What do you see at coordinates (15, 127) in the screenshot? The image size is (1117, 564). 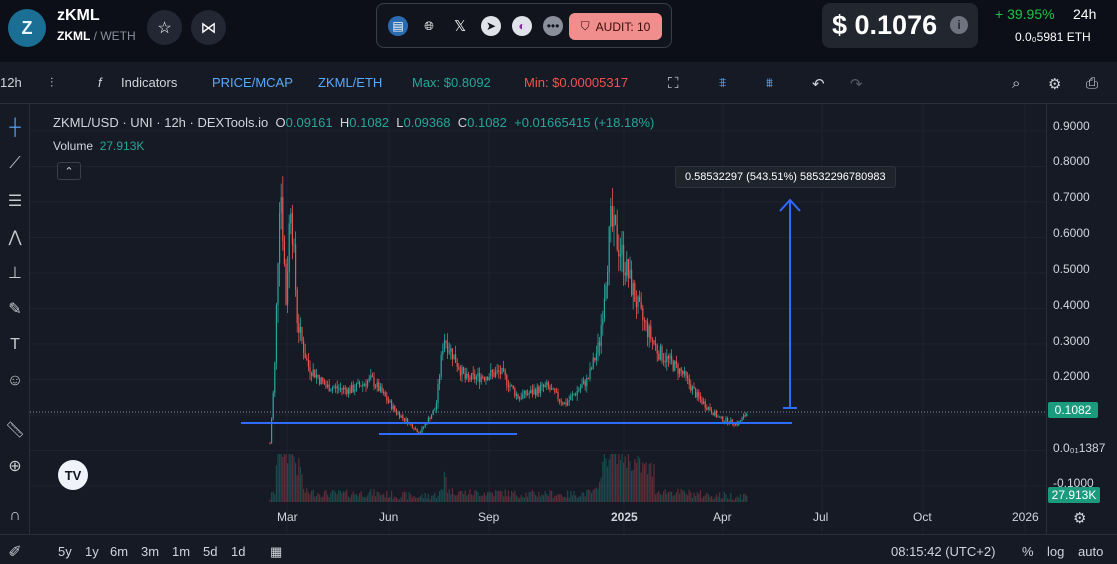 I see `crosshair-icon: ┼` at bounding box center [15, 127].